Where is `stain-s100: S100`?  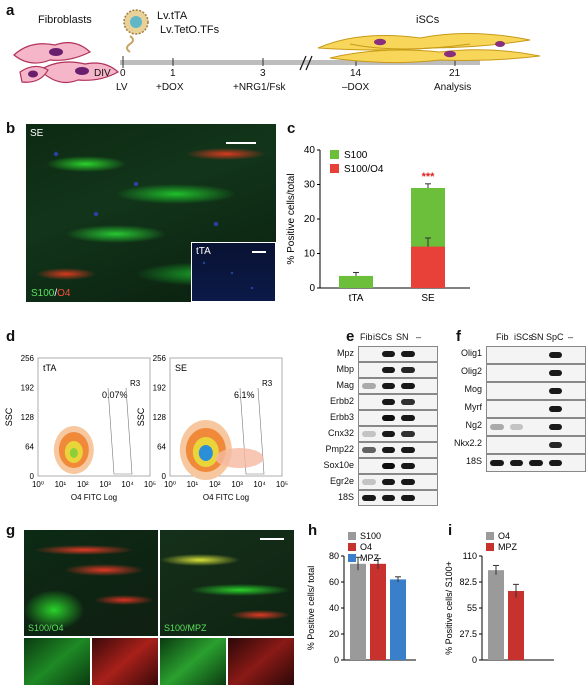
stain-s100: S100 is located at coordinates (43, 293).